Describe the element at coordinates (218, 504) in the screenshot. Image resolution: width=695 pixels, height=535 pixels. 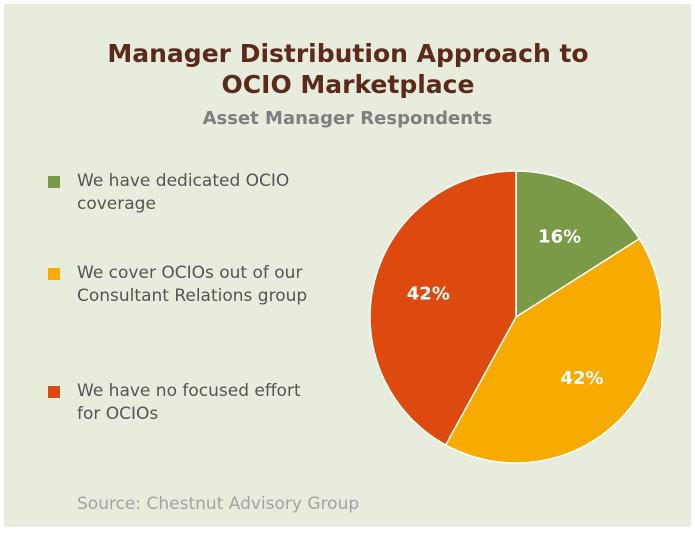
I see `source-note: Source: Chestnut Advisory Group` at that location.